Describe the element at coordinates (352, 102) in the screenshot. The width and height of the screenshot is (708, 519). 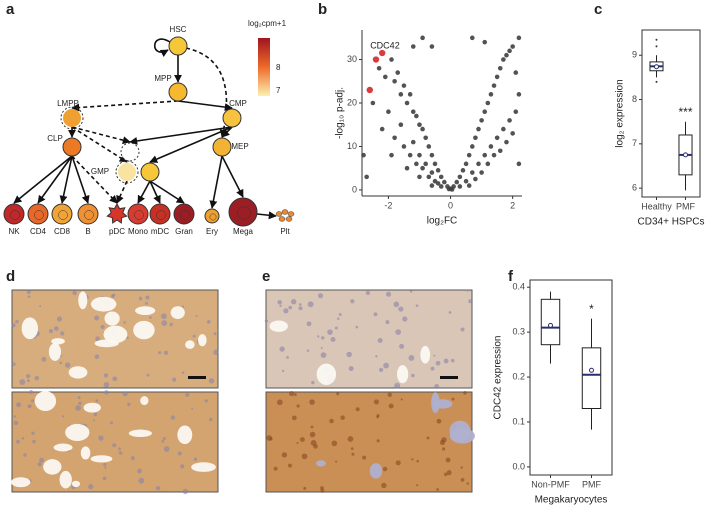
I see `y-tick-label: 20` at that location.